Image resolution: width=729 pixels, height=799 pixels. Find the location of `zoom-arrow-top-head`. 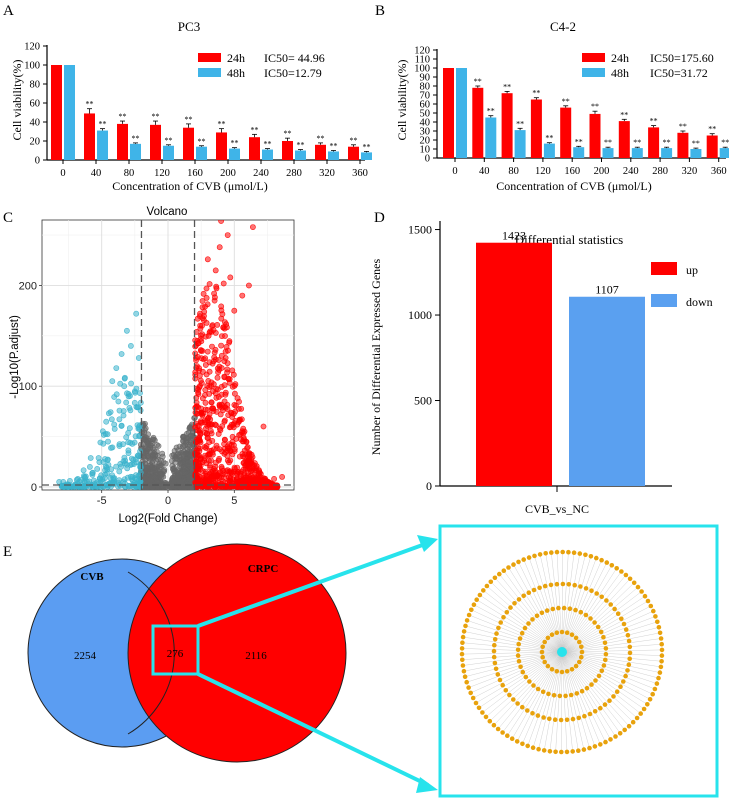

zoom-arrow-top-head is located at coordinates (427, 543).